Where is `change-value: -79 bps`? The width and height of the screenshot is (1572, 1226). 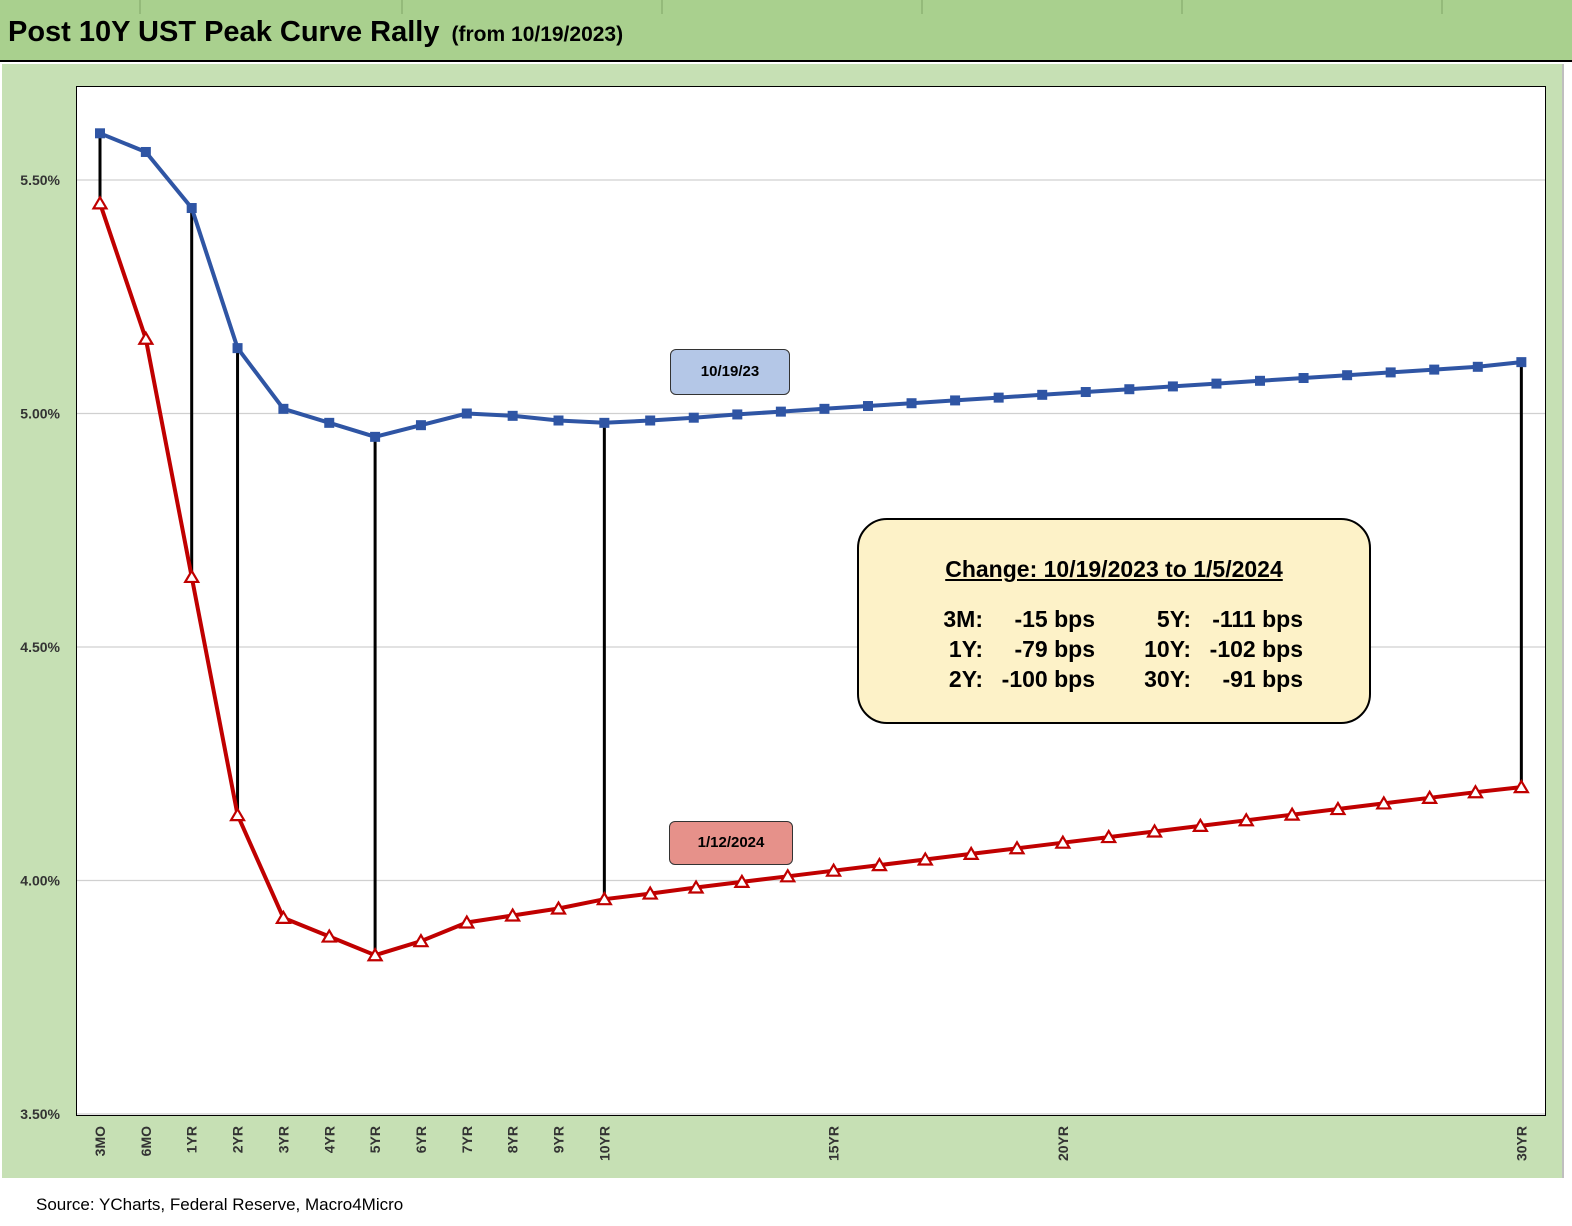 change-value: -79 bps is located at coordinates (1054, 649).